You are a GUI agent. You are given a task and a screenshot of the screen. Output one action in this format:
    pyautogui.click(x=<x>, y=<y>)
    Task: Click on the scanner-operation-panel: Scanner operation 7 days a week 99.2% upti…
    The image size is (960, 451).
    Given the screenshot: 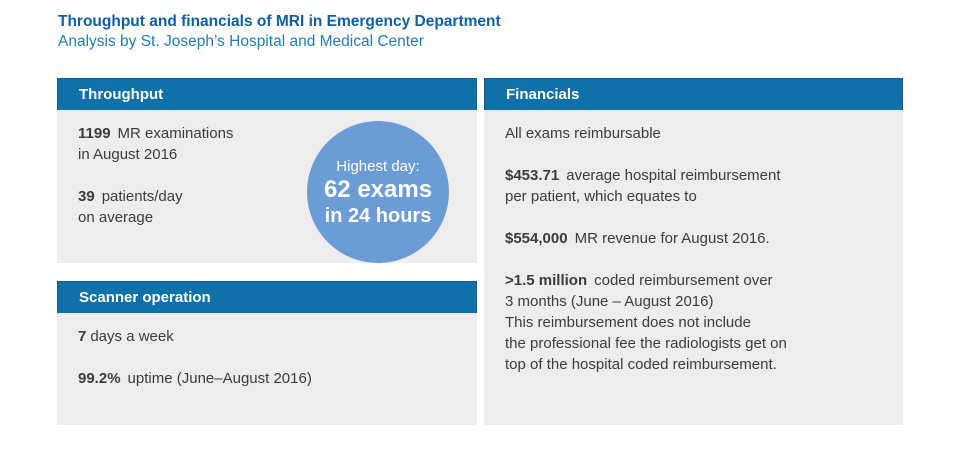 What is the action you would take?
    pyautogui.click(x=267, y=353)
    